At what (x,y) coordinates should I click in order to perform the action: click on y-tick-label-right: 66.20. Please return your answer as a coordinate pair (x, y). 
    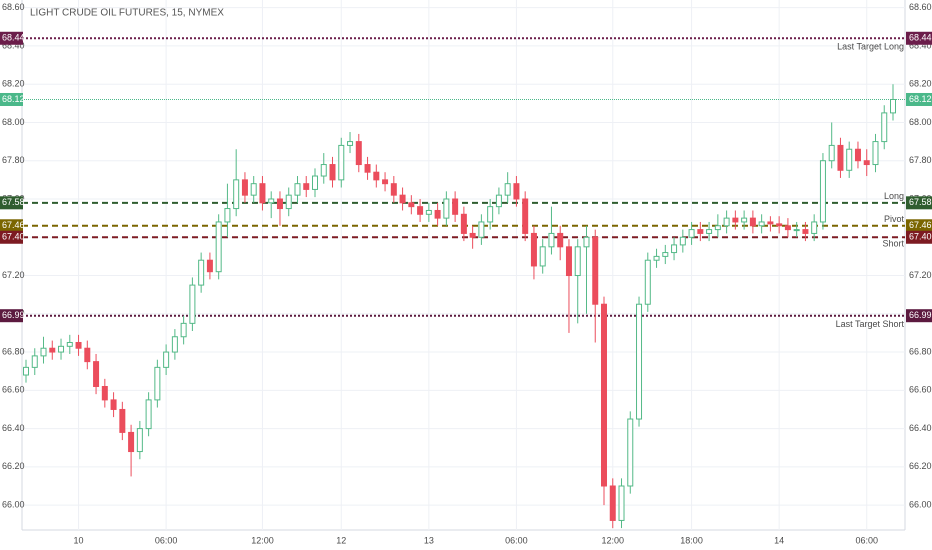
    Looking at the image, I should click on (920, 466).